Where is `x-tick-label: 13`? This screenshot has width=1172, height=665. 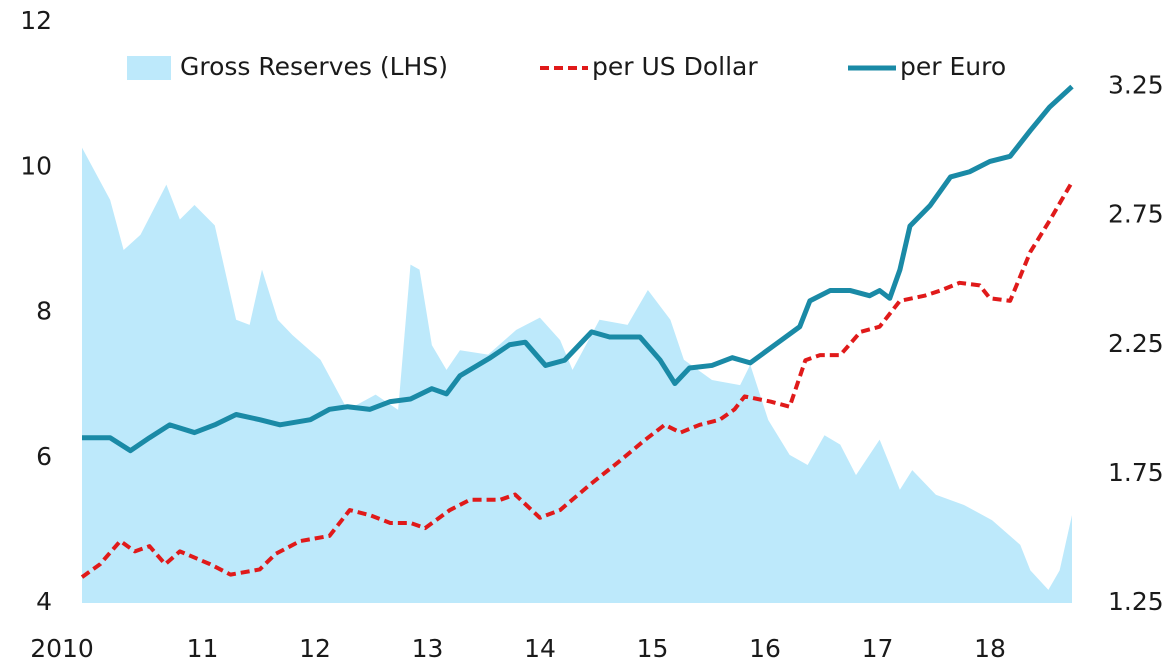
x-tick-label: 13 is located at coordinates (428, 648).